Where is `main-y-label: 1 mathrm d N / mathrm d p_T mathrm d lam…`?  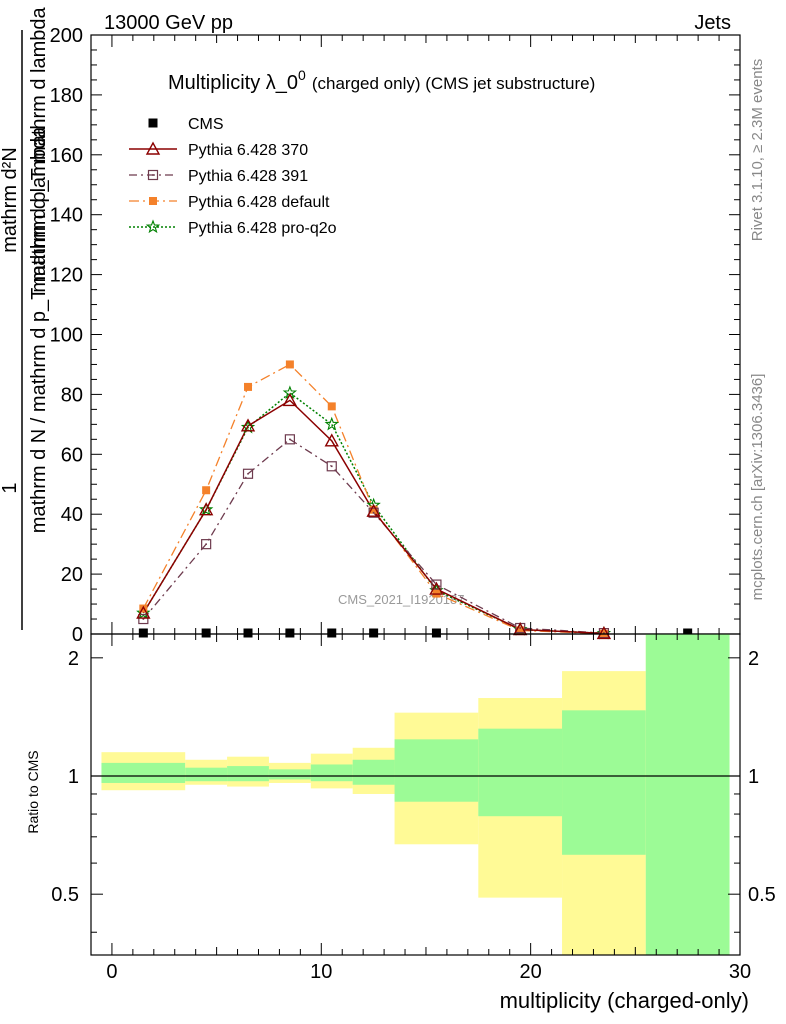 main-y-label: 1 mathrm d N / mathrm d p_T mathrm d lam… is located at coordinates (25, 330).